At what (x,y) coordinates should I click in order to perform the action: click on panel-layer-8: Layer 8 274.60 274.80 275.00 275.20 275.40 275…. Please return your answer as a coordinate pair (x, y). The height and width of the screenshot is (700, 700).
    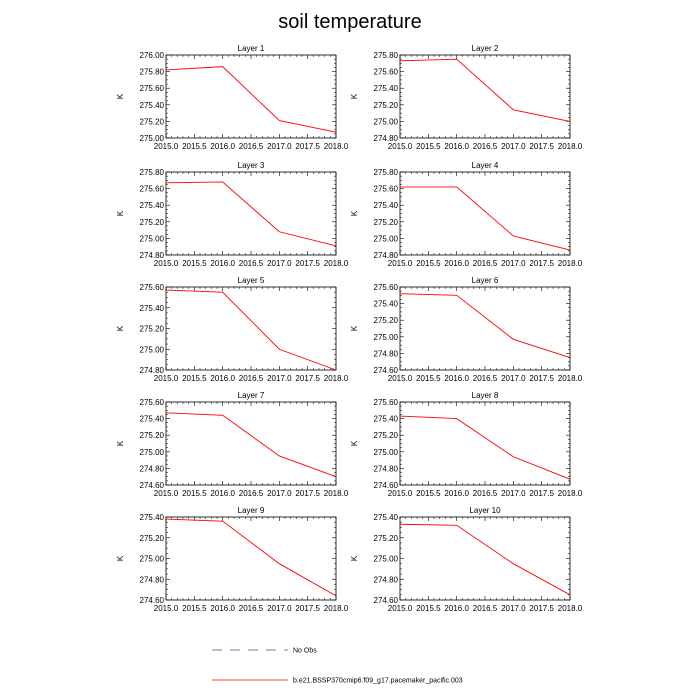
    Looking at the image, I should click on (466, 444).